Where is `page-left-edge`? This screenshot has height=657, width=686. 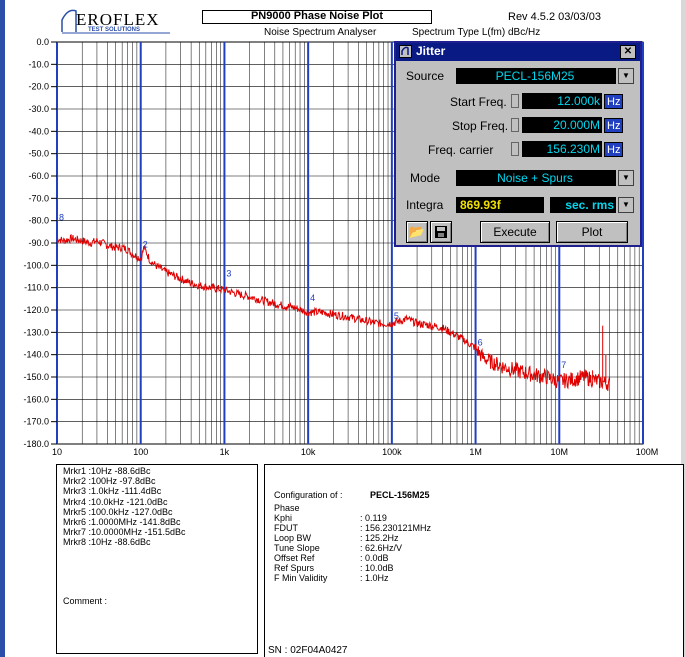 page-left-edge is located at coordinates (2, 328).